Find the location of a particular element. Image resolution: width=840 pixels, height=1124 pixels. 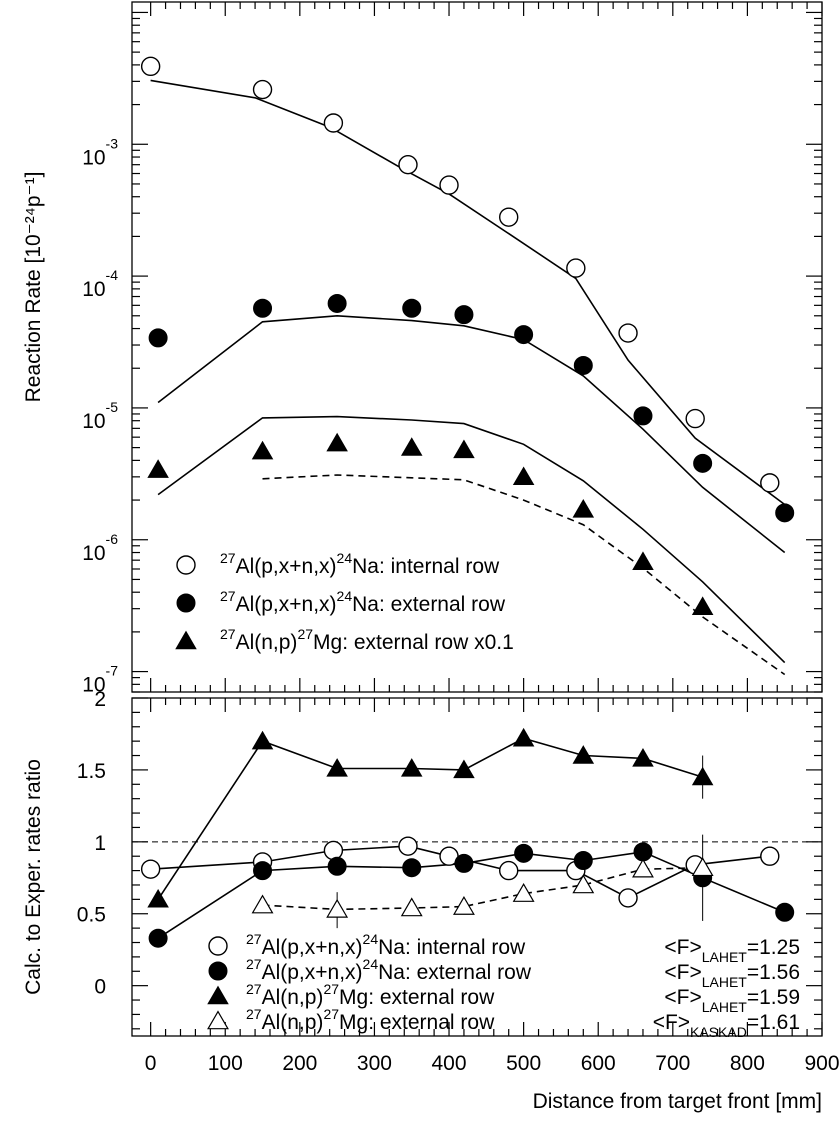

x-axis-title: Distance from target front [mm] is located at coordinates (677, 1101).